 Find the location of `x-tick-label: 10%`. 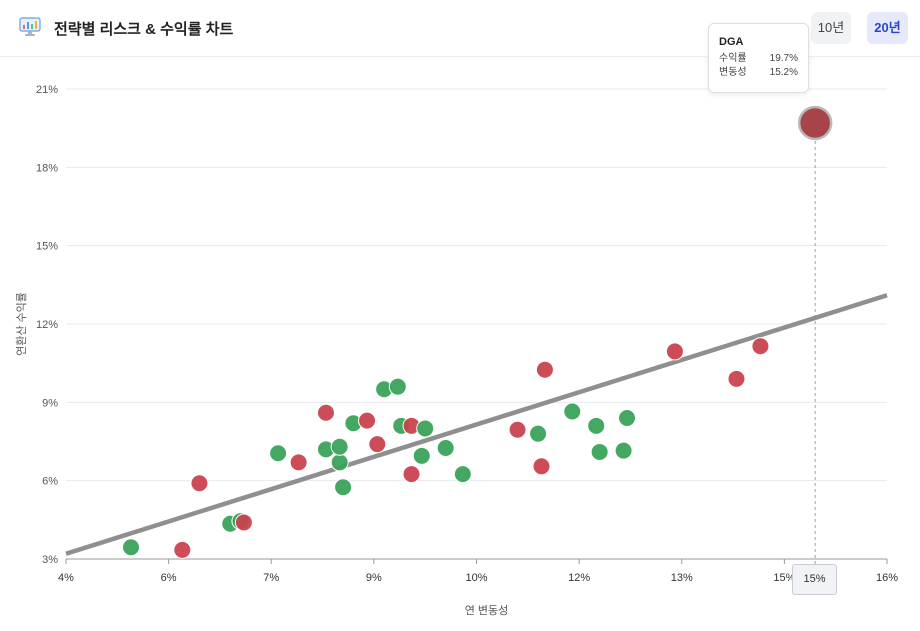

x-tick-label: 10% is located at coordinates (476, 578).